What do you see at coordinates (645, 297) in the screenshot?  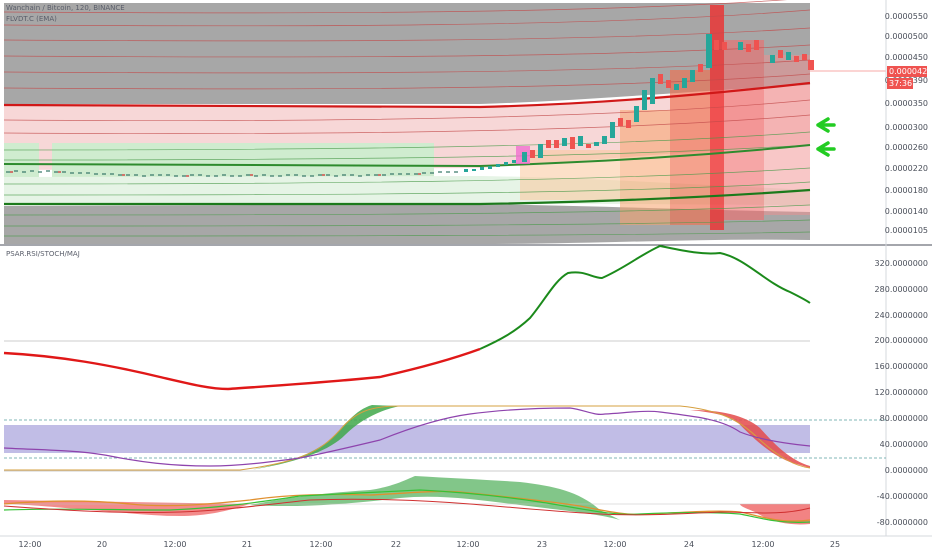 I see `psar-green-curve` at bounding box center [645, 297].